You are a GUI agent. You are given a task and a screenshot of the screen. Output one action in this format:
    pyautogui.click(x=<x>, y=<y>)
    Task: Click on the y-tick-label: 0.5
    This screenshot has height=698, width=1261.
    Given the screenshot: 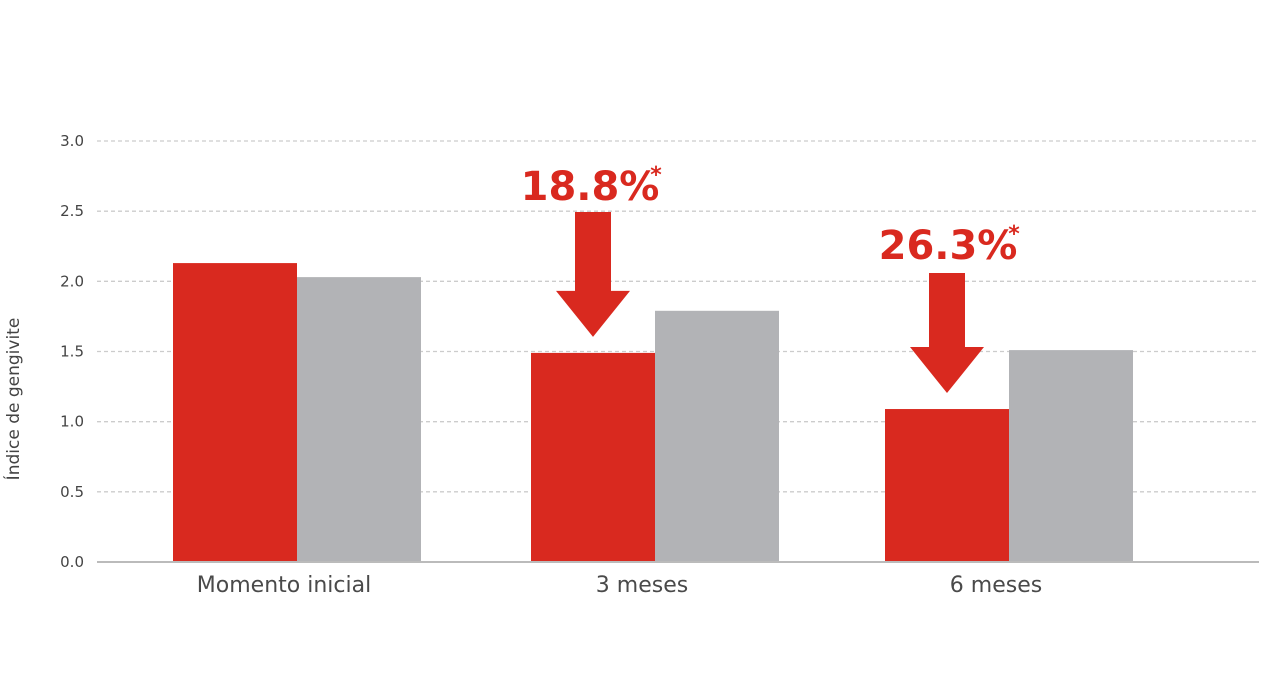 What is the action you would take?
    pyautogui.click(x=72, y=492)
    